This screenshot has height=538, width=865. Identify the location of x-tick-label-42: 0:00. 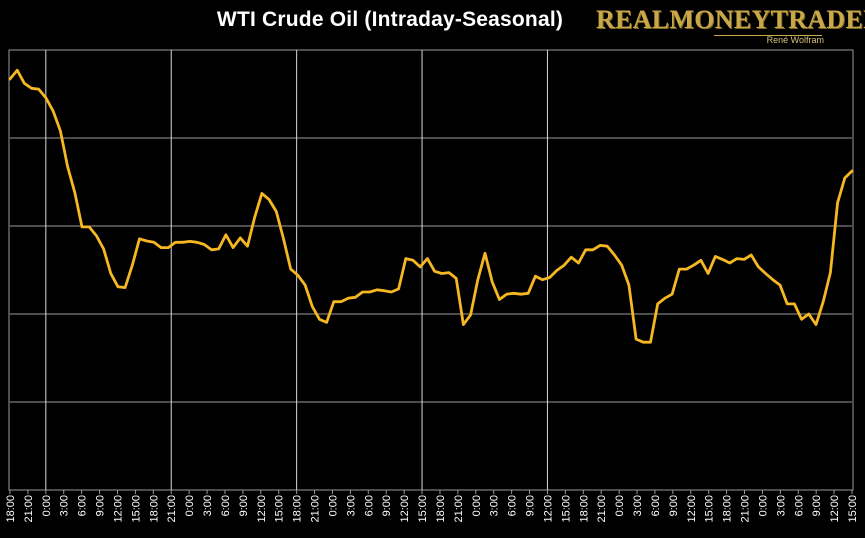
(763, 505).